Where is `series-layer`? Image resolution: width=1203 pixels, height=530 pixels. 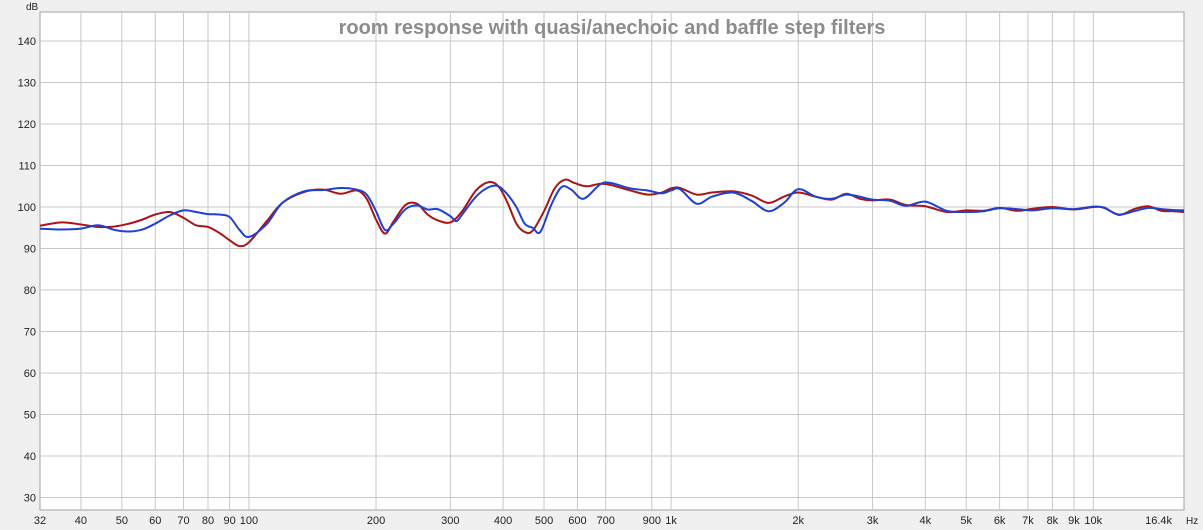 series-layer is located at coordinates (612, 213).